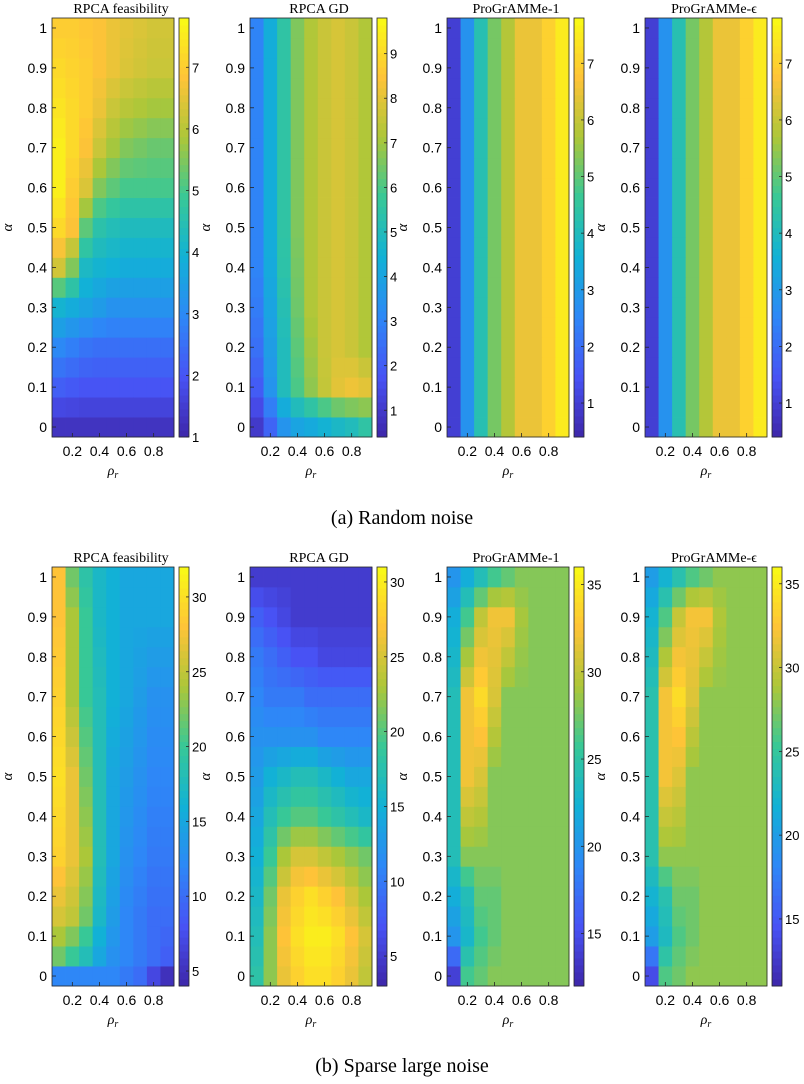  What do you see at coordinates (236, 347) in the screenshot?
I see `y-tick-label: 0.2` at bounding box center [236, 347].